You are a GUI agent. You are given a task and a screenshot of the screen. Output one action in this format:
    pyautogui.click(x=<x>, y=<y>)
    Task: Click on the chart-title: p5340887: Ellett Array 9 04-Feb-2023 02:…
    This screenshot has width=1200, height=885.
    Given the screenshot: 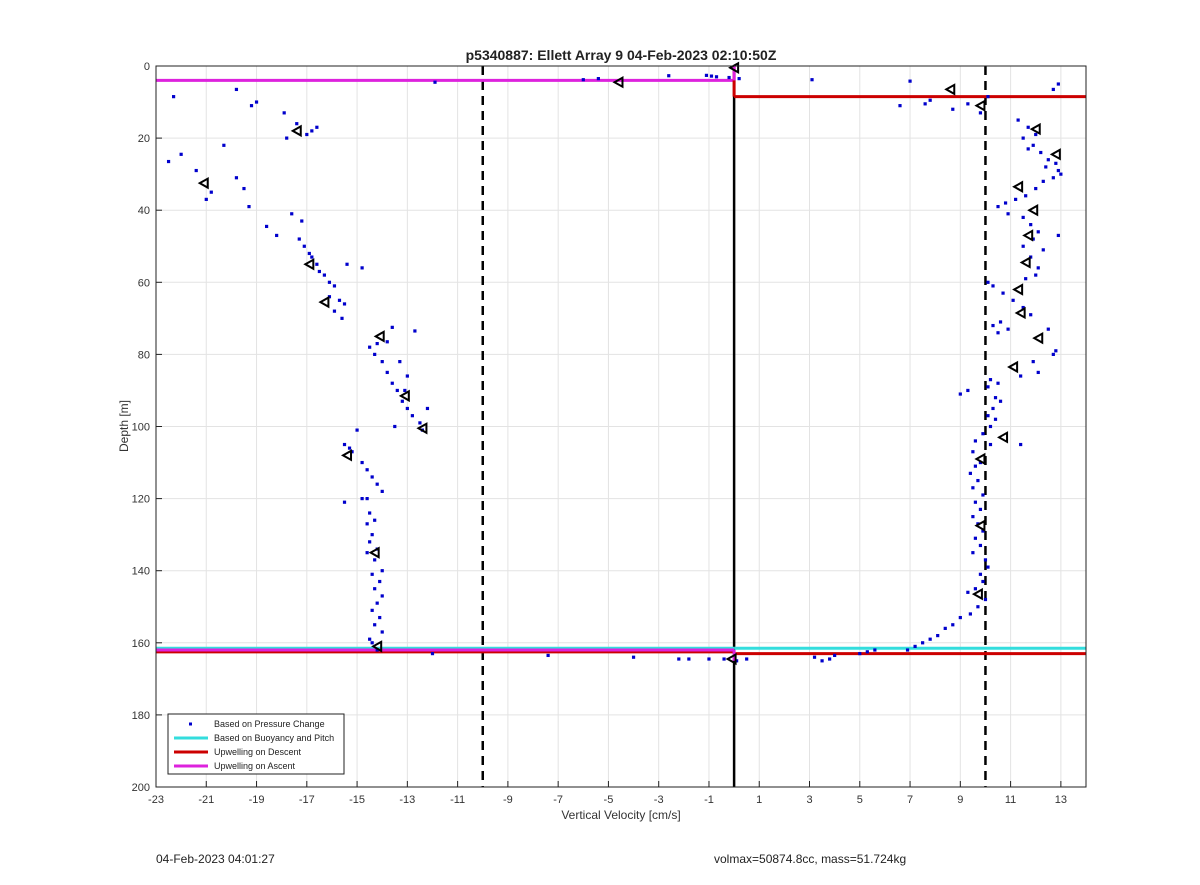 What is the action you would take?
    pyautogui.click(x=621, y=55)
    